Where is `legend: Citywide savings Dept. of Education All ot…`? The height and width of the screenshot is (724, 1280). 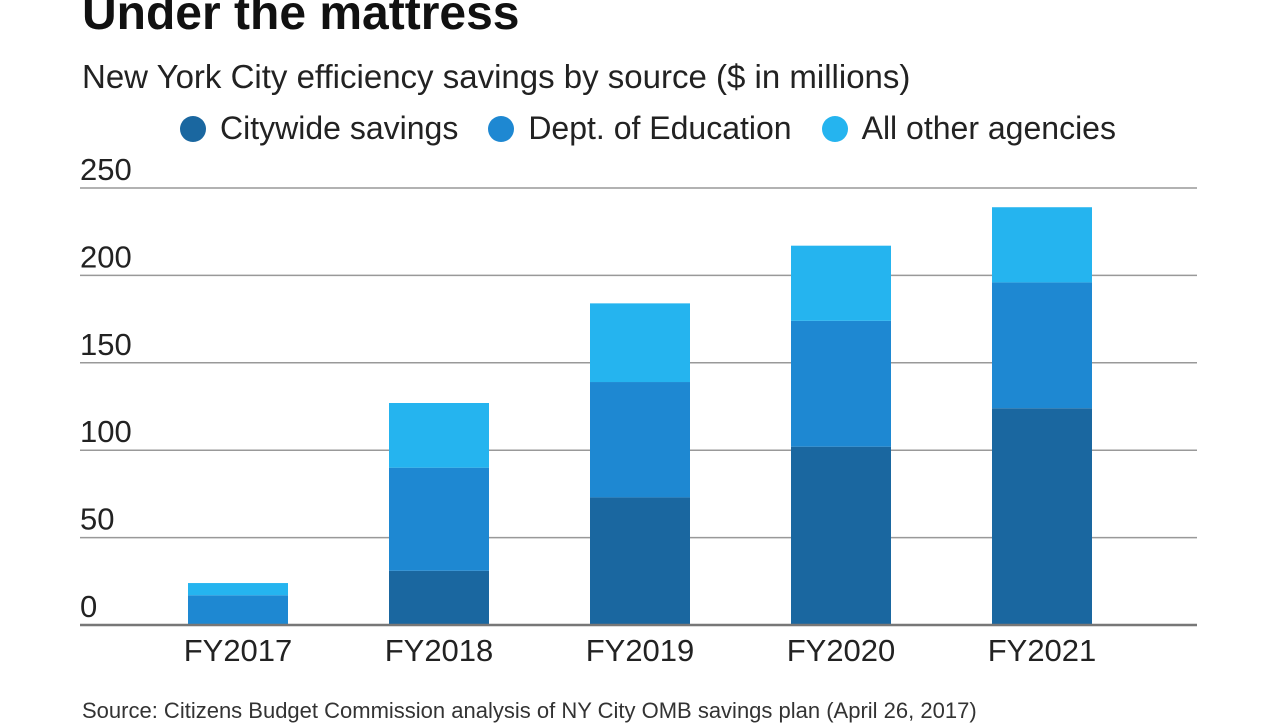
legend: Citywide savings Dept. of Education All ot… is located at coordinates (648, 128).